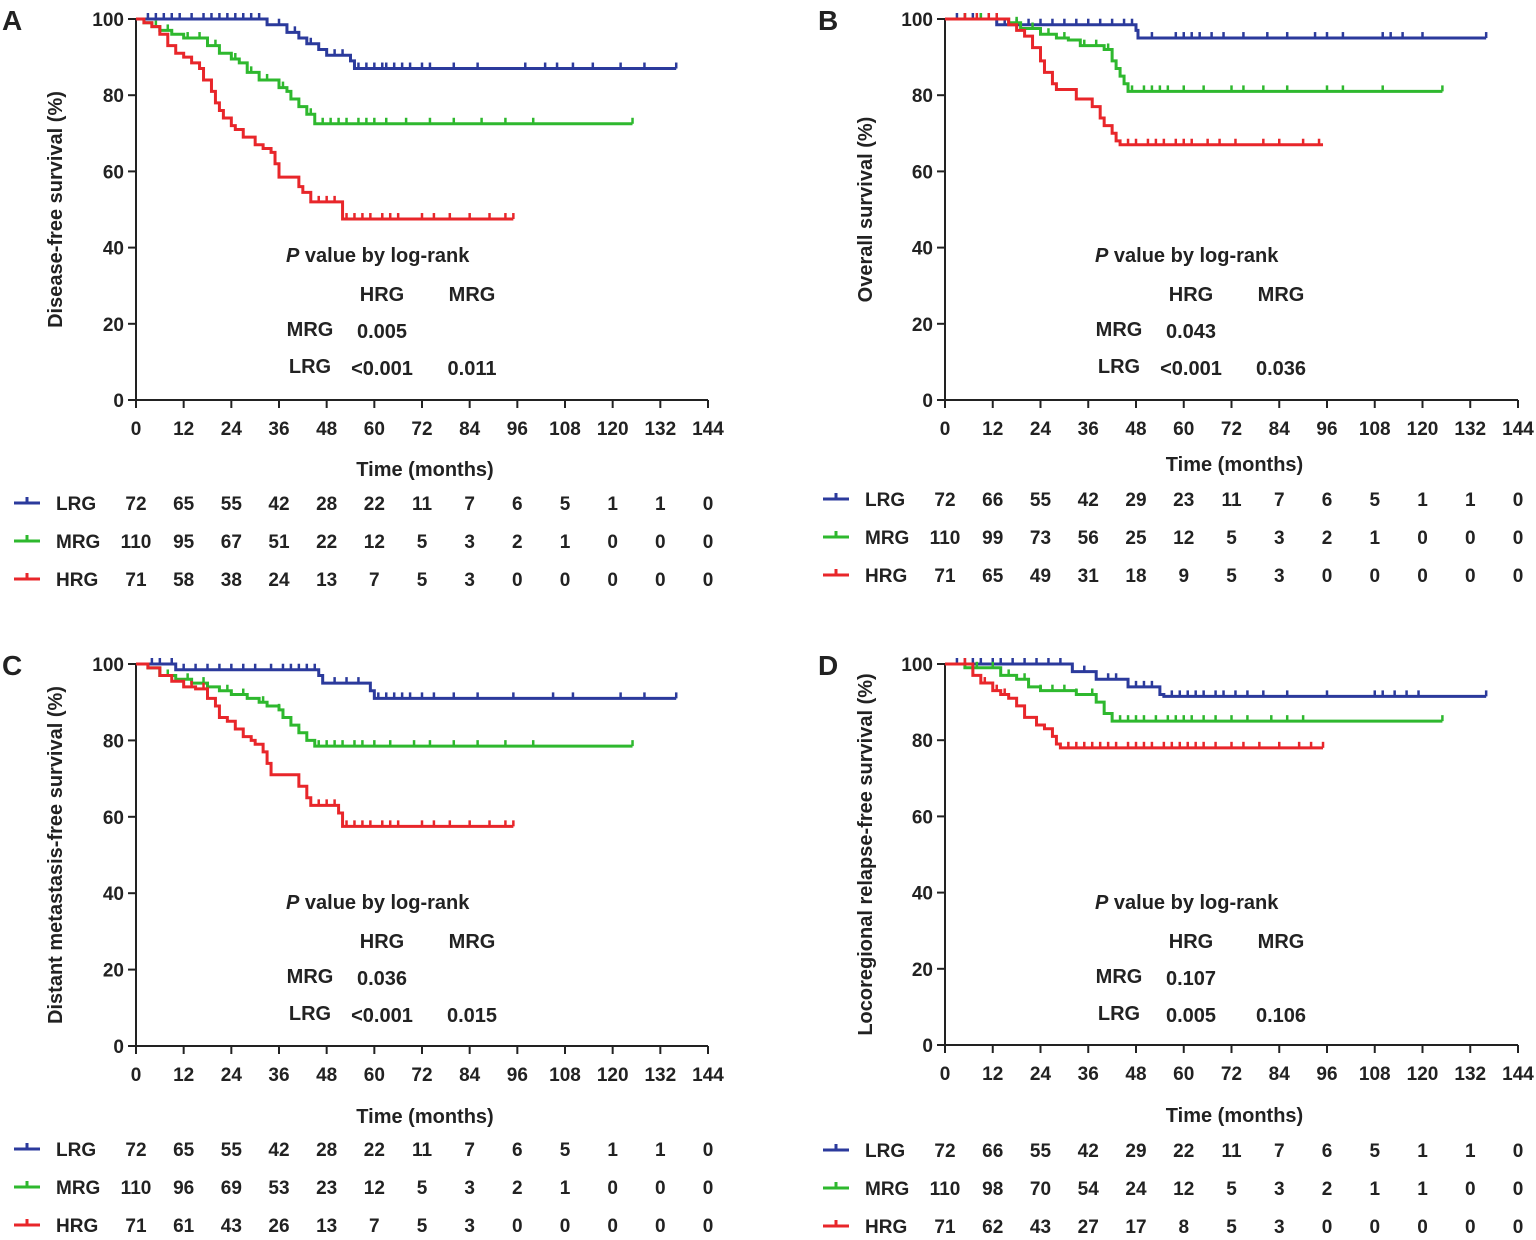 The image size is (1536, 1240). What do you see at coordinates (278, 504) in the screenshot?
I see `risk-count: 42` at bounding box center [278, 504].